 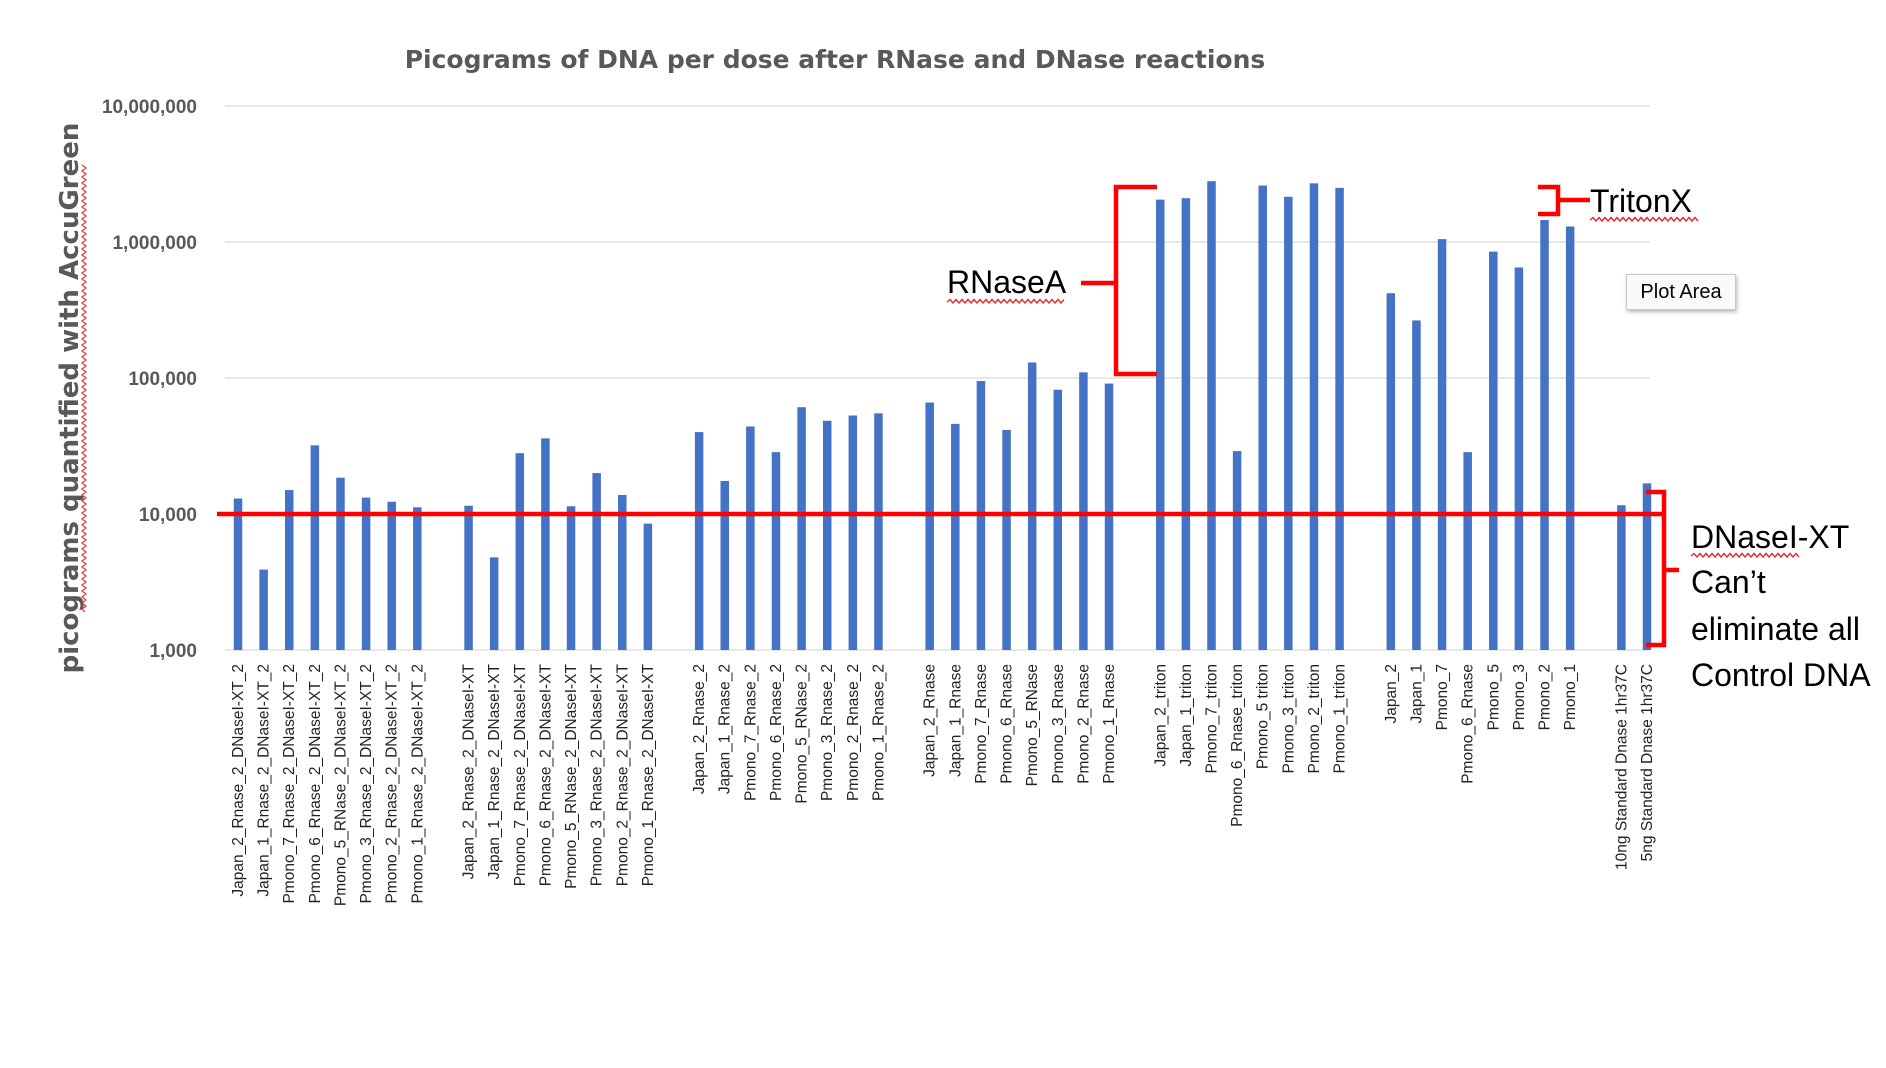 What do you see at coordinates (1519, 697) in the screenshot?
I see `x-tick-label: Pmono_3` at bounding box center [1519, 697].